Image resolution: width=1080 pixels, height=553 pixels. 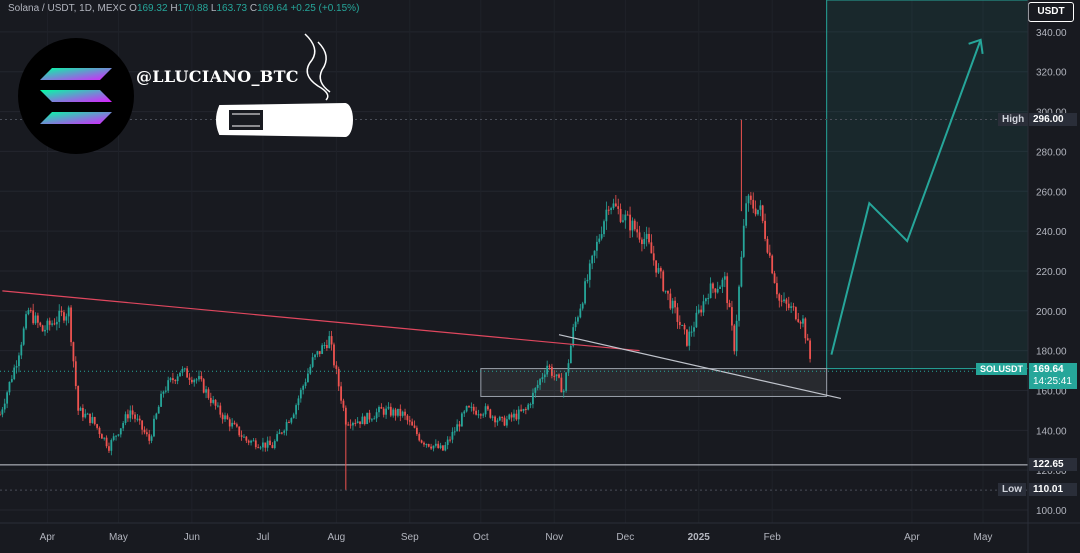 I want to click on y-tick-label: 220.00, so click(x=1051, y=272).